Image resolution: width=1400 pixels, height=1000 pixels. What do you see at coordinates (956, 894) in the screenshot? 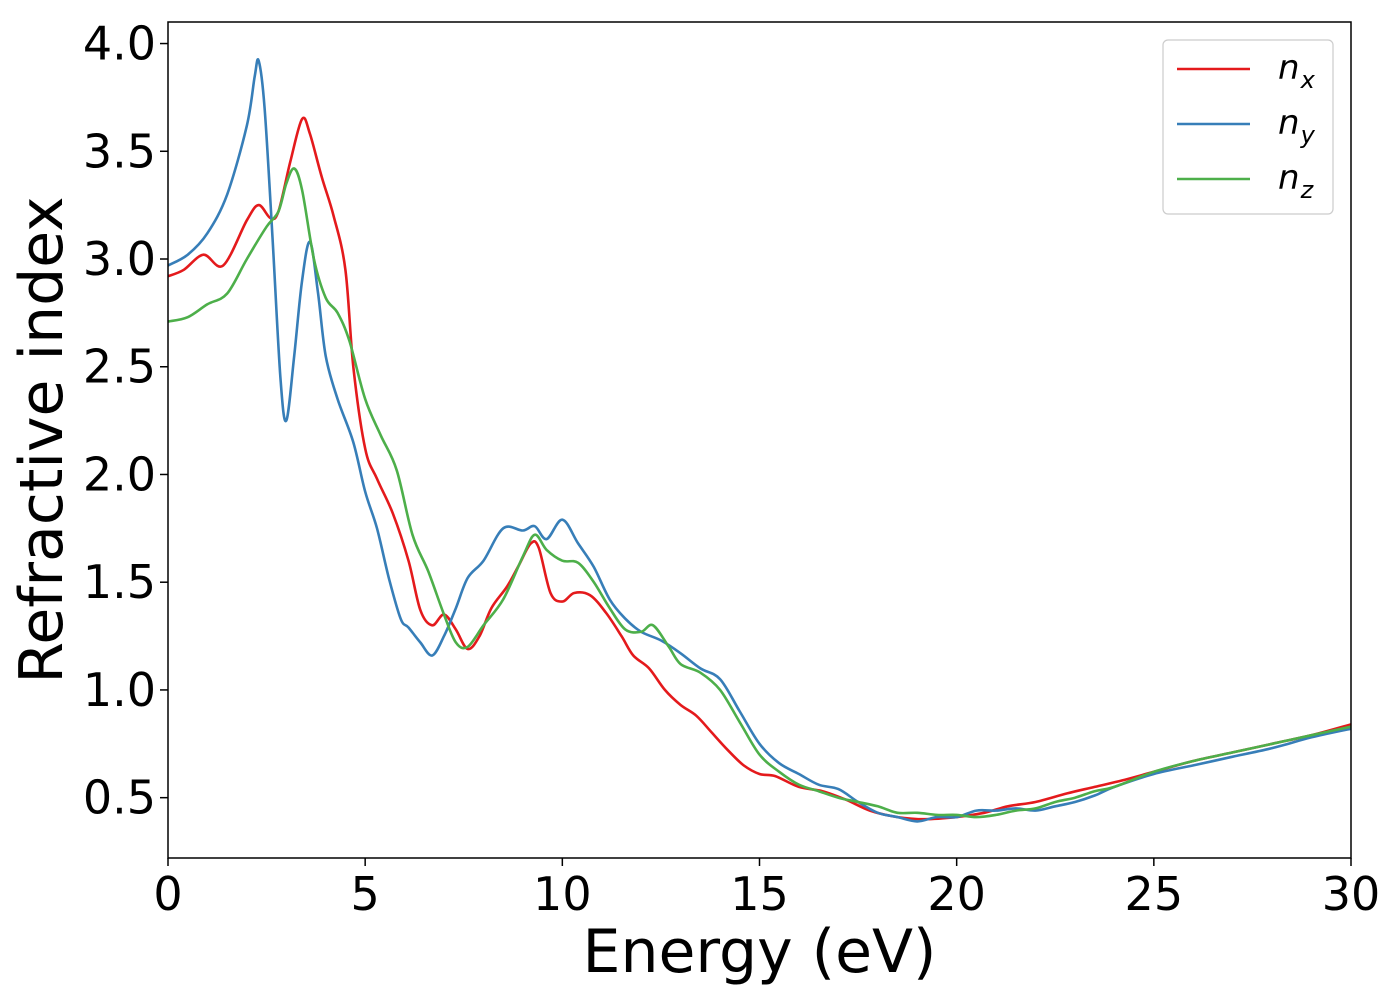
I see `x-tick-label: 20` at bounding box center [956, 894].